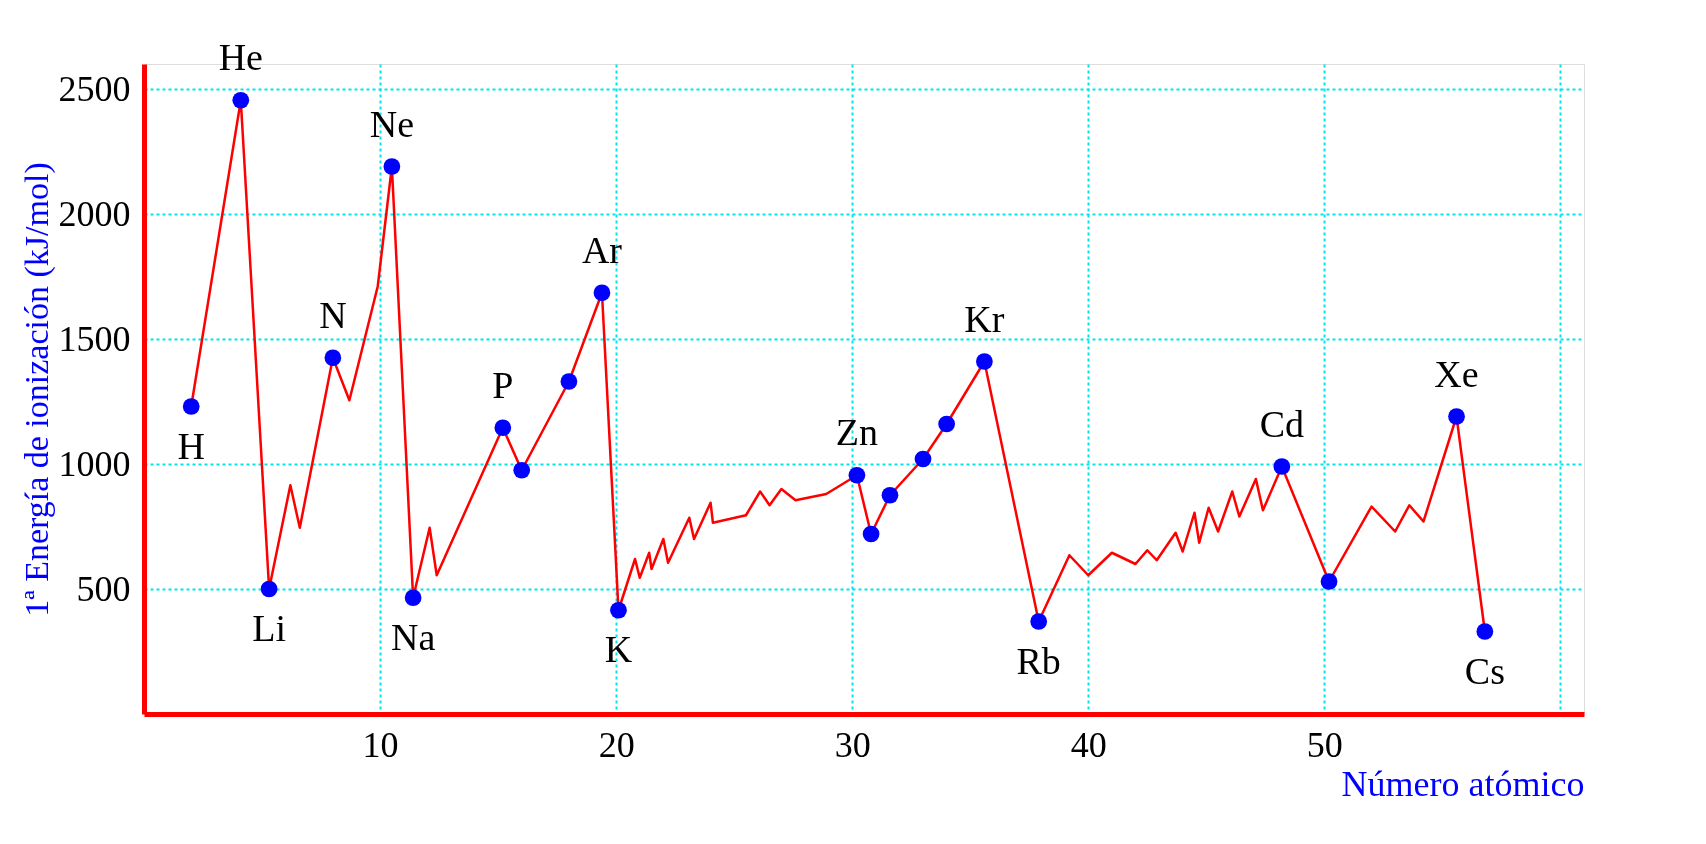  What do you see at coordinates (1324, 744) in the screenshot?
I see `x-tick-label: 50` at bounding box center [1324, 744].